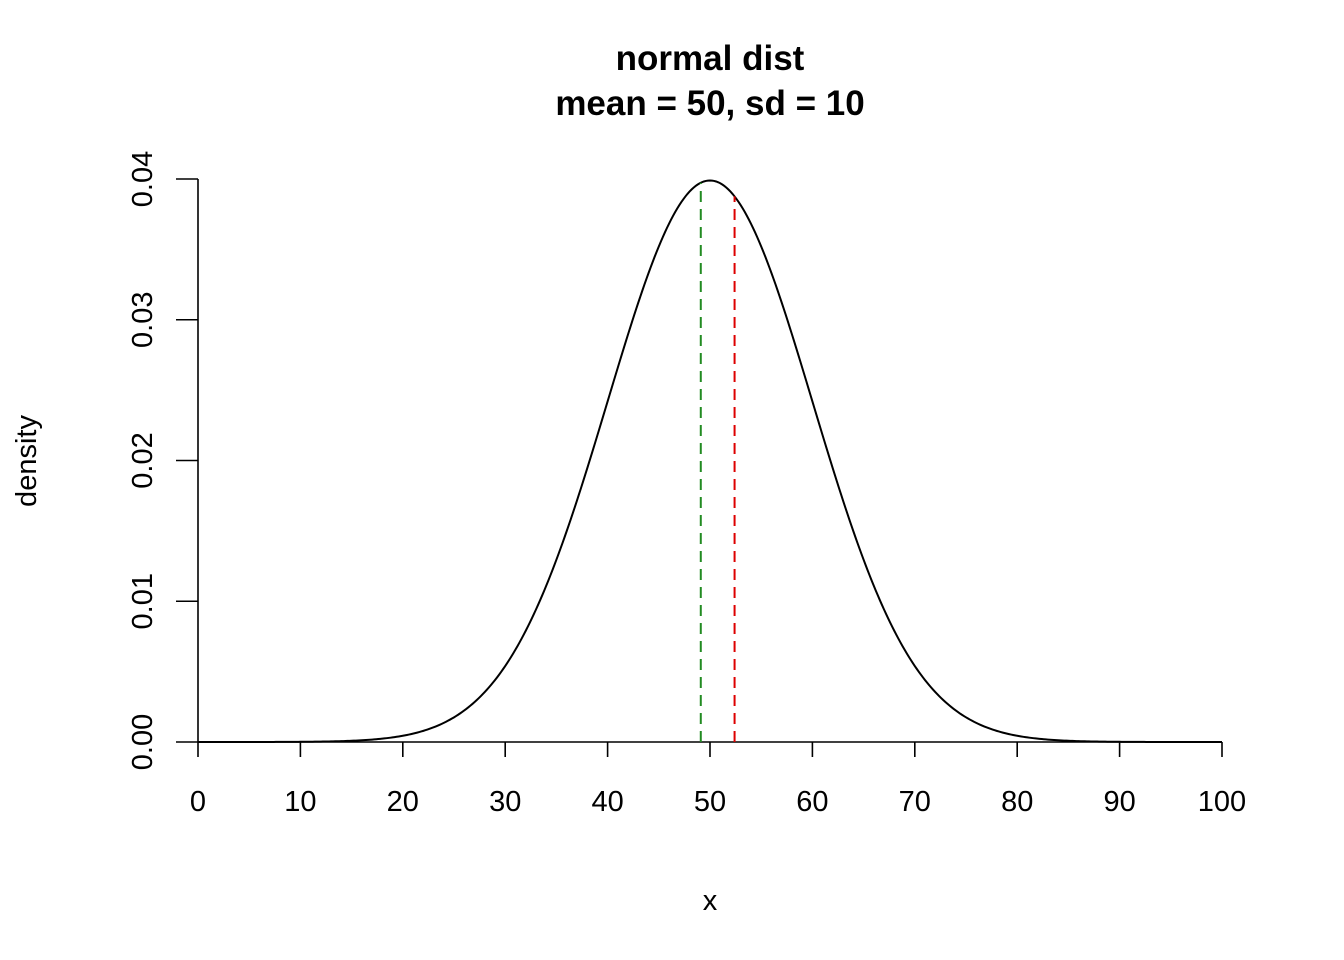 This screenshot has height=960, width=1344. Describe the element at coordinates (143, 601) in the screenshot. I see `y-tick-label: 0.01` at that location.